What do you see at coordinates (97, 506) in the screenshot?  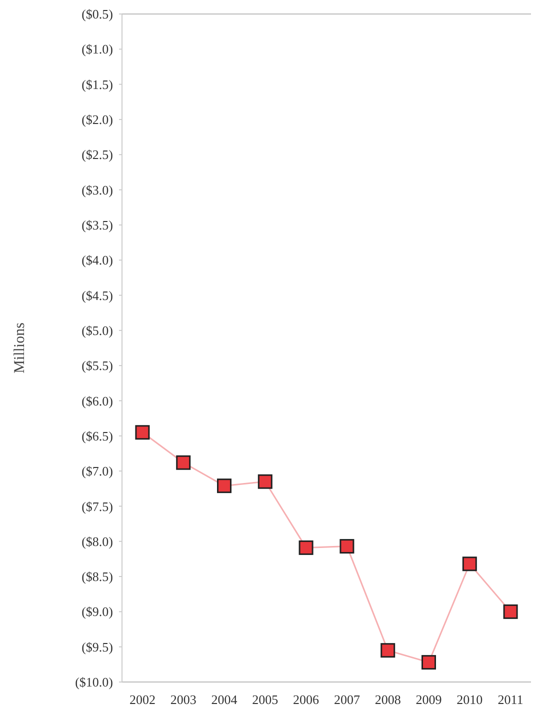 I see `y-tick-label: ($7.5)` at bounding box center [97, 506].